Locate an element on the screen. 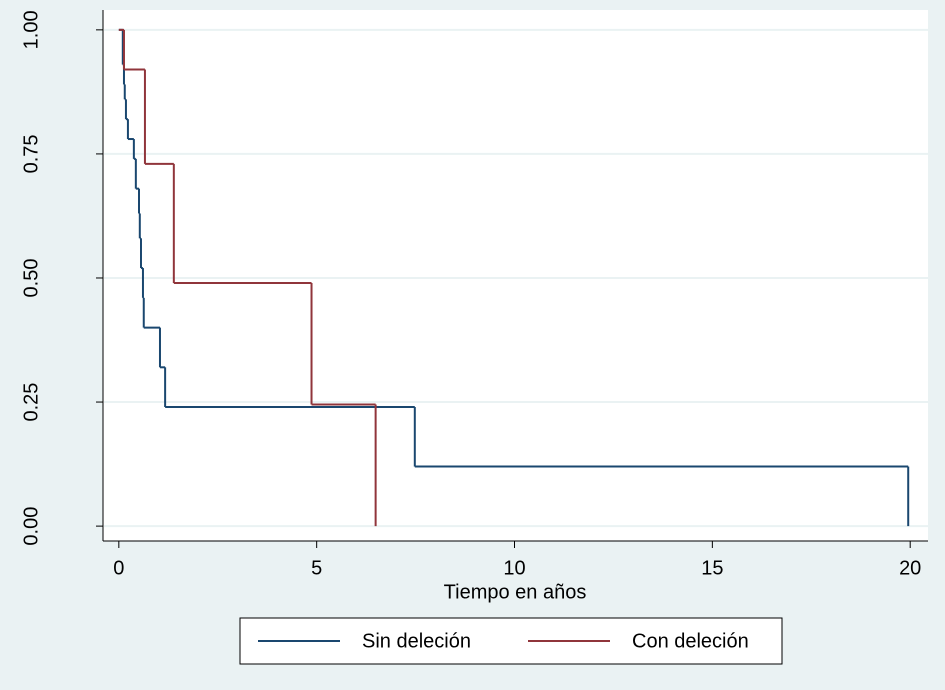  x-tick-label: 10 is located at coordinates (514, 568).